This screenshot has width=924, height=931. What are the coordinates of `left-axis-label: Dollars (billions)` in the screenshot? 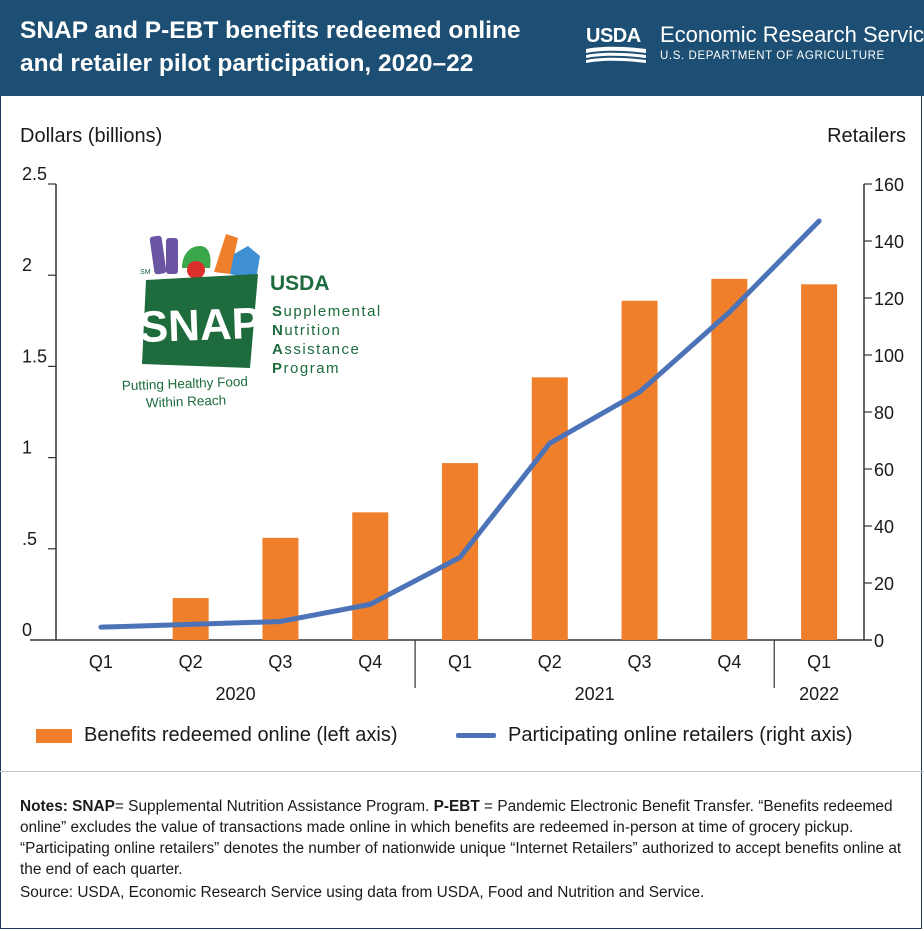 It's located at (91, 136).